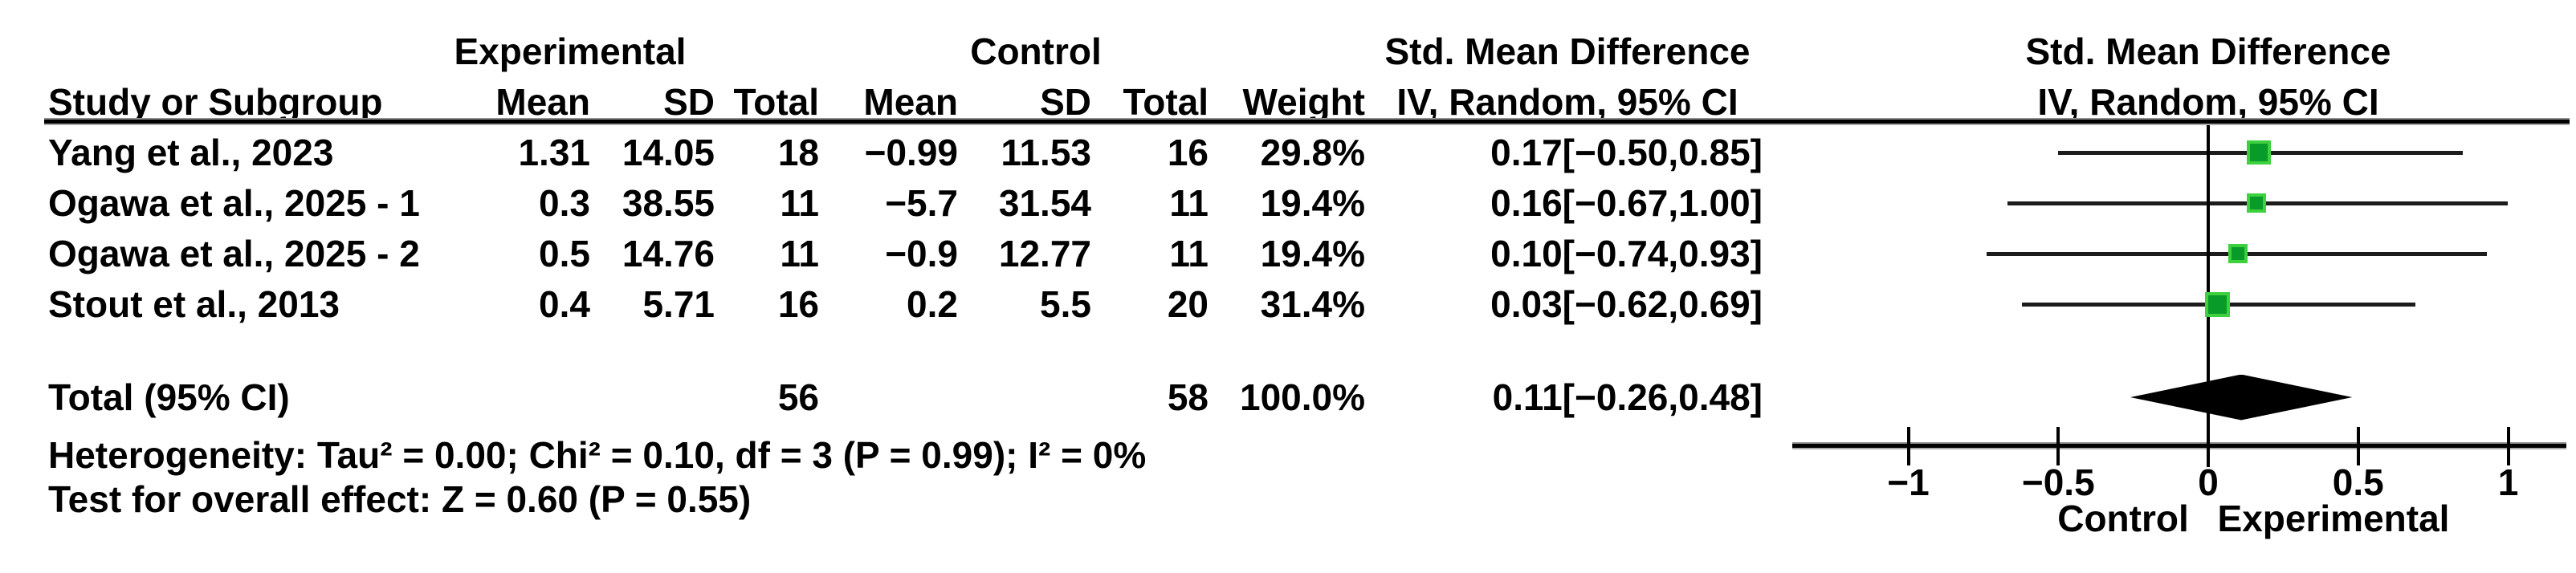 The height and width of the screenshot is (573, 2576). I want to click on study-name: Ogawa et al., 2025 - 2, so click(234, 253).